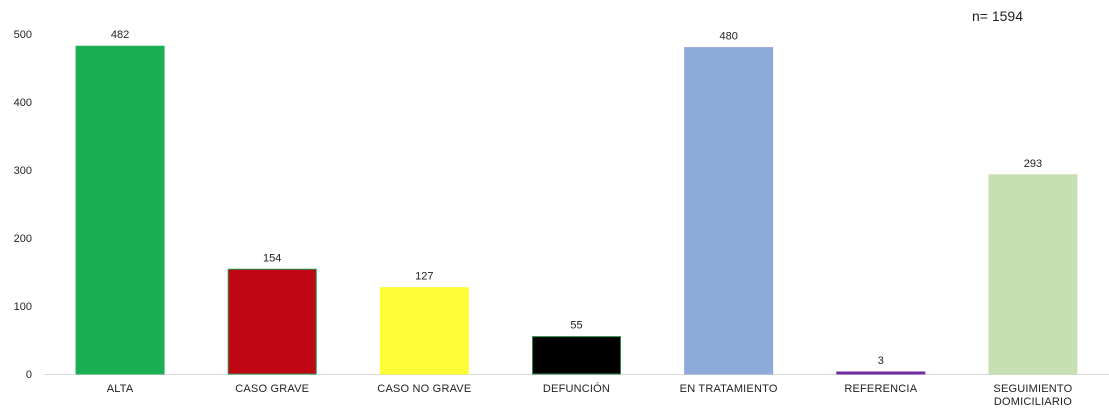 The image size is (1109, 414). I want to click on y-tick-label: 400, so click(23, 103).